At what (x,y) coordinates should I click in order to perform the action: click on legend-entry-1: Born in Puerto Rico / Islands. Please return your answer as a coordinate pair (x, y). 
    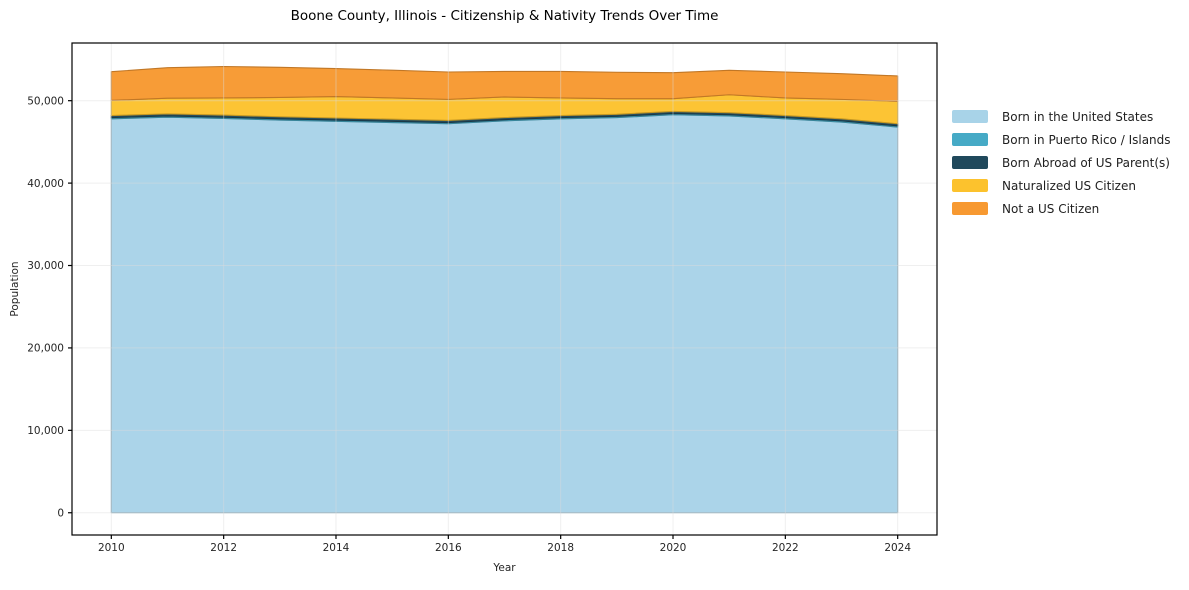
    Looking at the image, I should click on (1061, 139).